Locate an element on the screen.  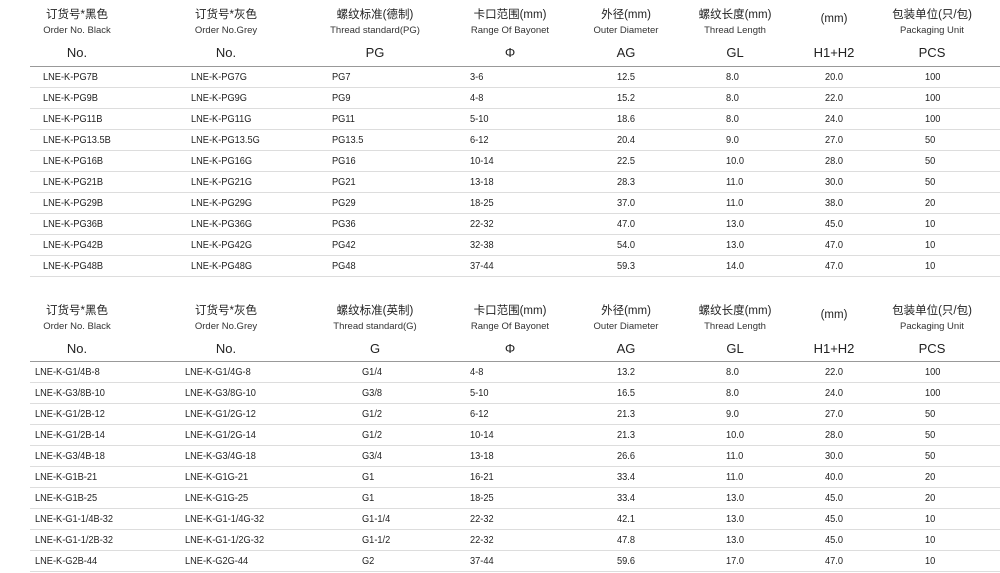
cell: G3/4 is located at coordinates (372, 456).